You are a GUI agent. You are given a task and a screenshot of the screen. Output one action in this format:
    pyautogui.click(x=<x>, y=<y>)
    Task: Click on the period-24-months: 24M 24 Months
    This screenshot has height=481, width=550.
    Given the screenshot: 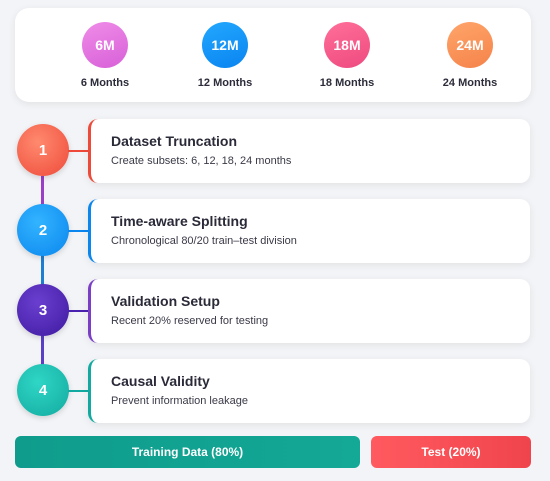 What is the action you would take?
    pyautogui.click(x=470, y=55)
    